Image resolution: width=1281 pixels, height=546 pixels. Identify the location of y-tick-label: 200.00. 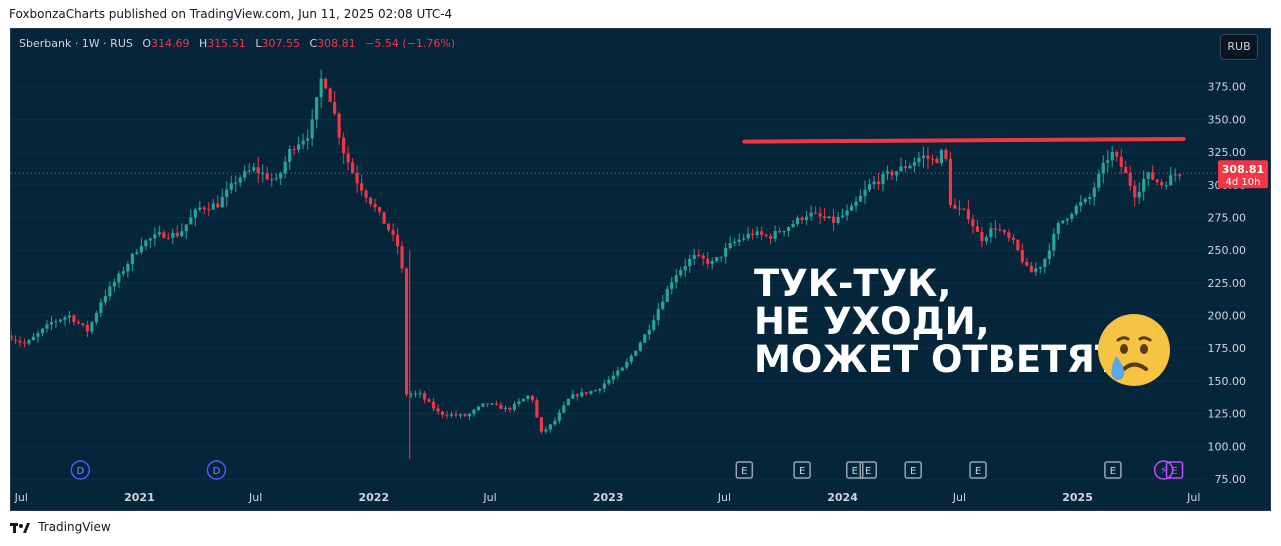
(1227, 316).